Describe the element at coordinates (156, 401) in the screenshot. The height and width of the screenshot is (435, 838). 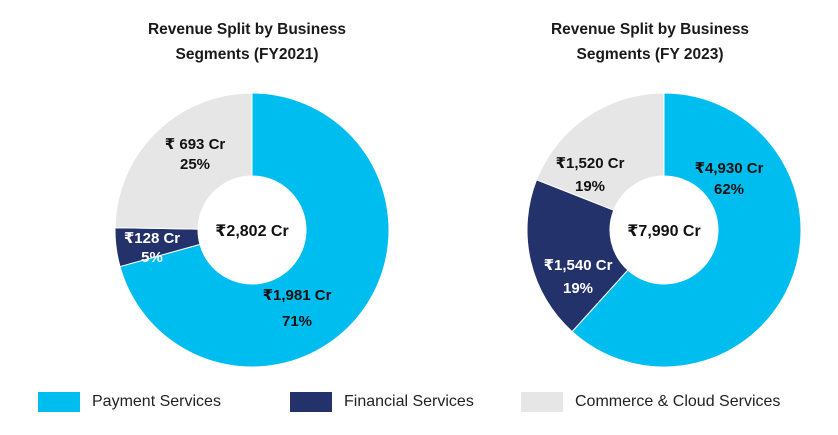
I see `legend-label: Payment Services` at that location.